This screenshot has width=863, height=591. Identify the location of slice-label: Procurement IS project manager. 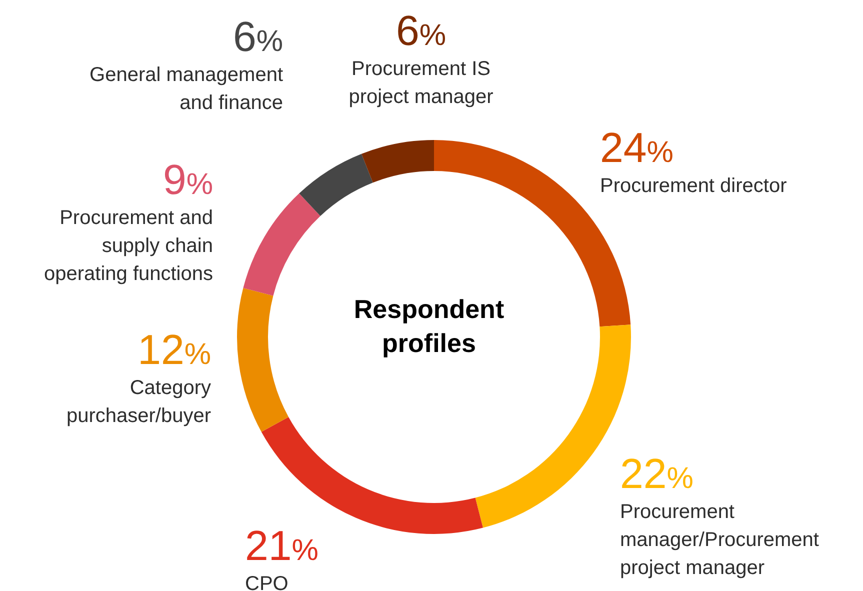
(421, 83).